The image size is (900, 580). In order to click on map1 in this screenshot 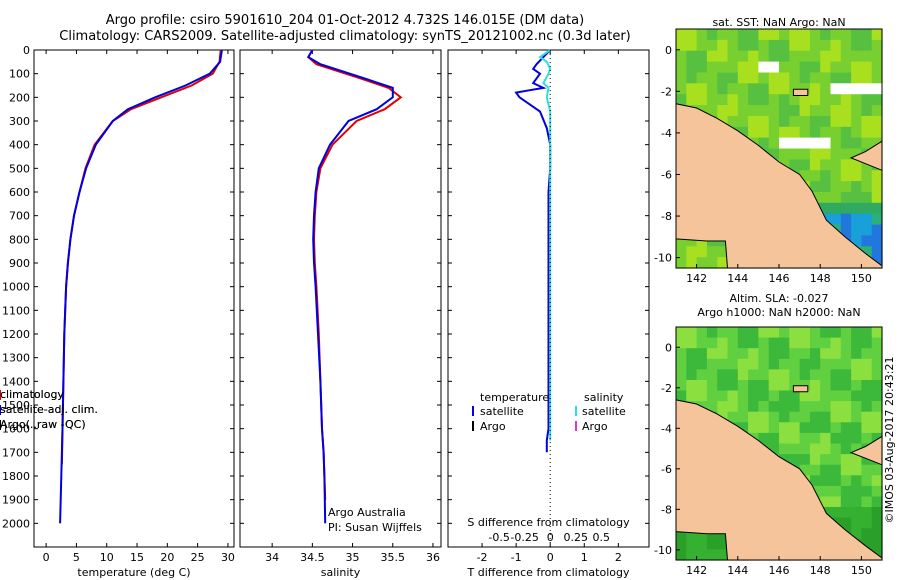, I will do `click(779, 148)`.